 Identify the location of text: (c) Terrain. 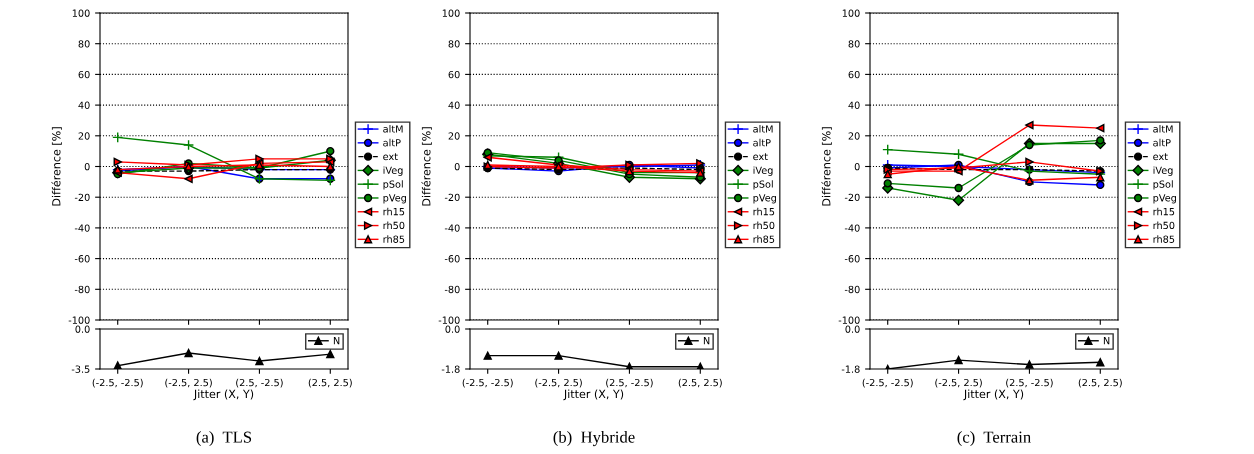
(994, 439).